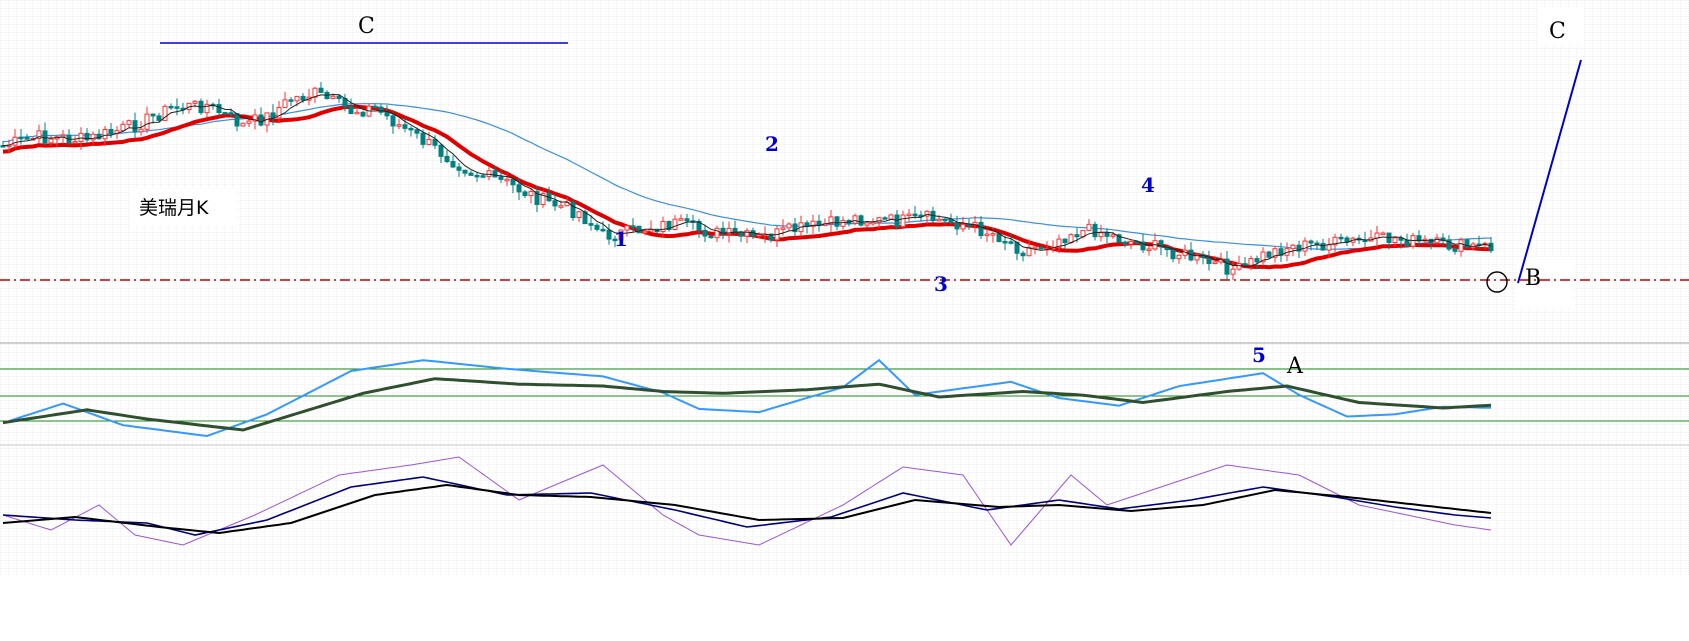 Image resolution: width=1689 pixels, height=641 pixels. Describe the element at coordinates (1148, 185) in the screenshot. I see `wave-label-4: 4` at that location.